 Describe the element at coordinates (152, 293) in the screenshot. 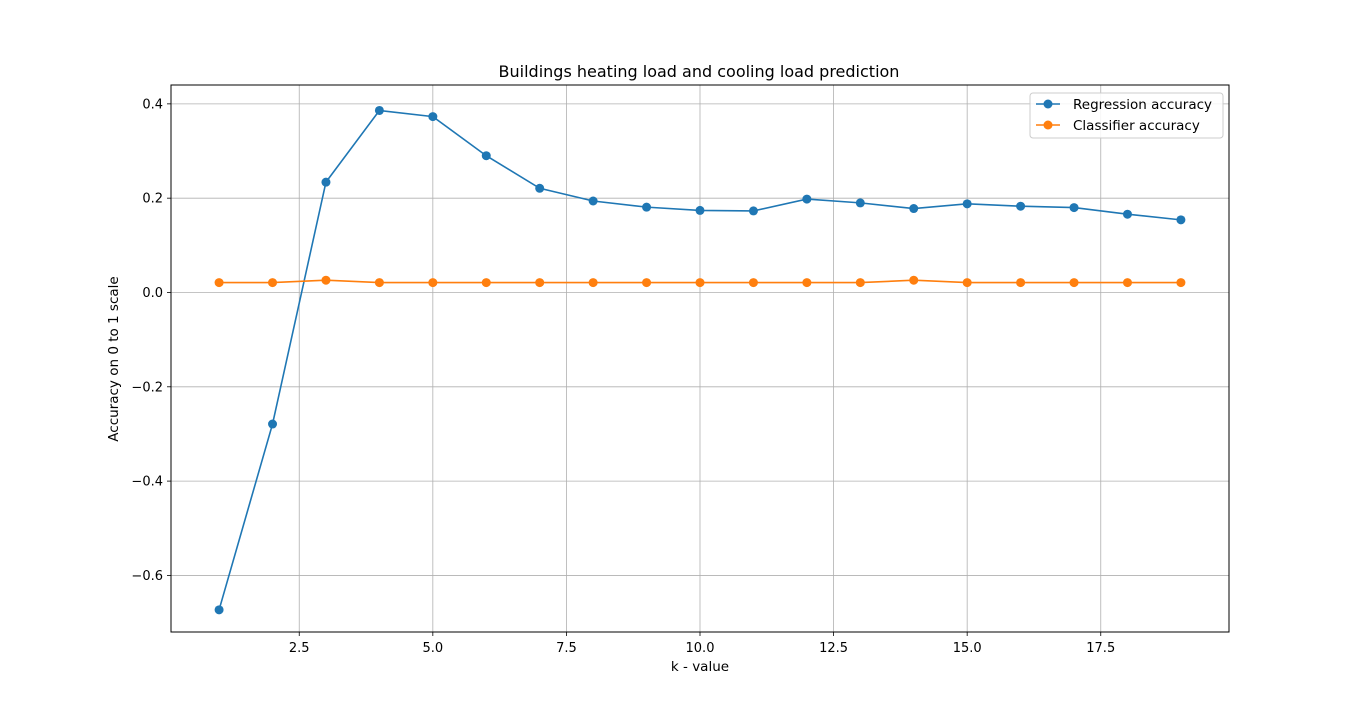

I see `y-tick-label: 0.0` at that location.